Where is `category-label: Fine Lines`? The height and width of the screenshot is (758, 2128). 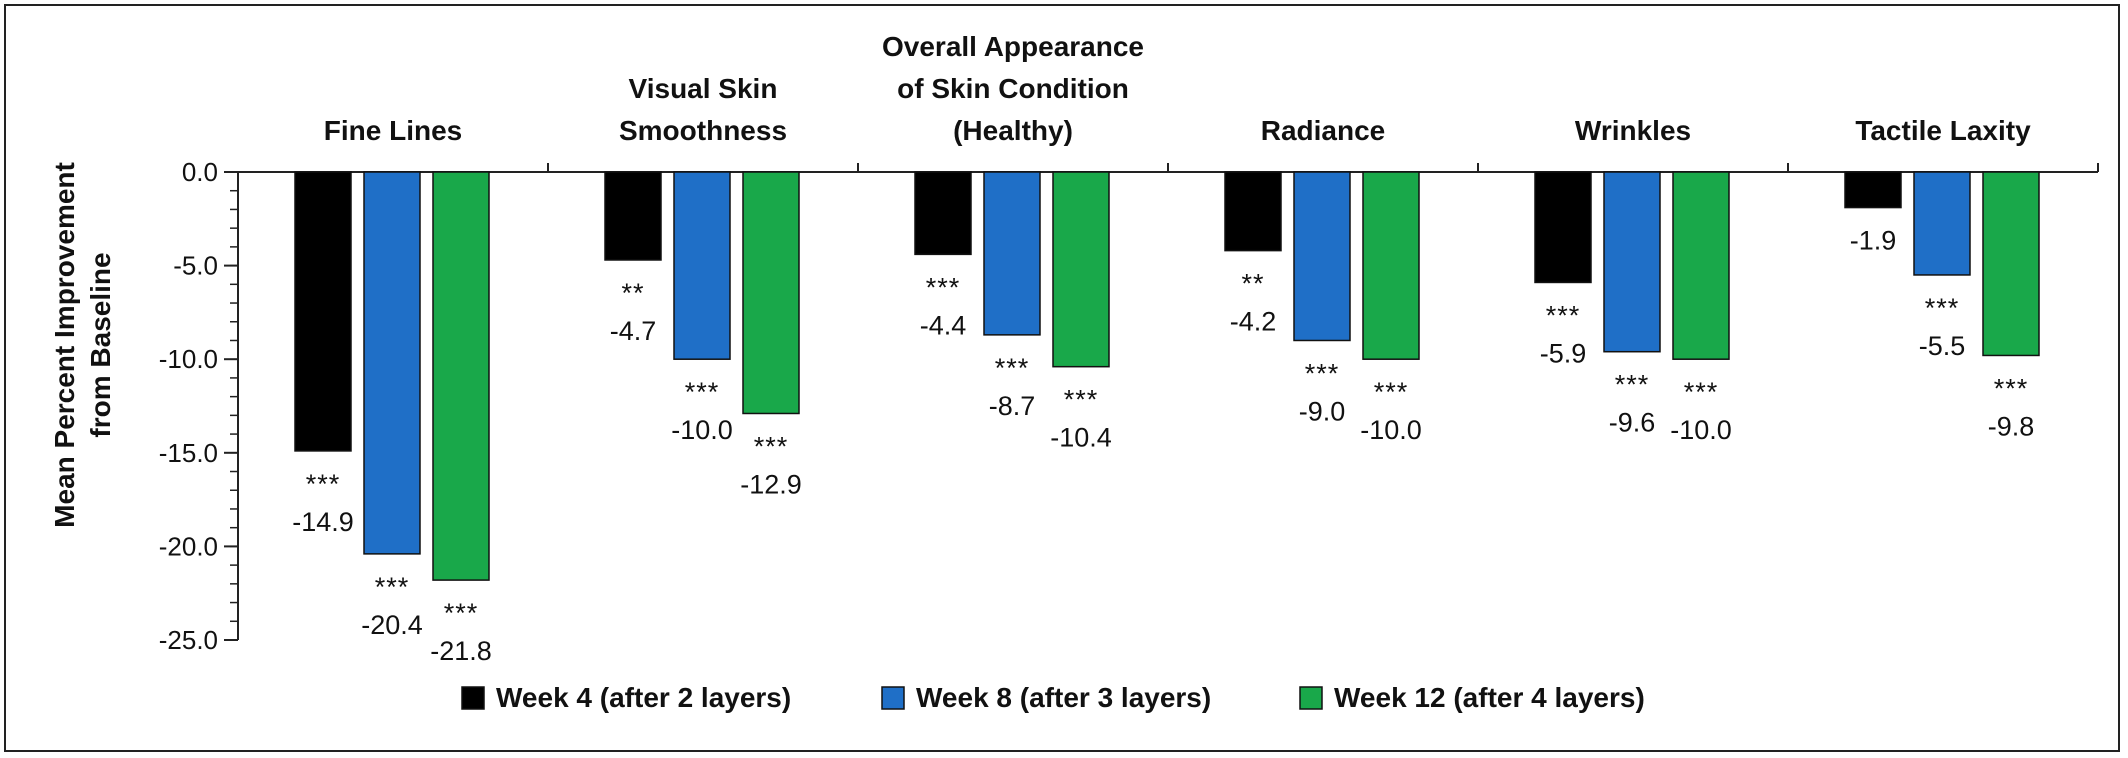
category-label: Fine Lines is located at coordinates (393, 130).